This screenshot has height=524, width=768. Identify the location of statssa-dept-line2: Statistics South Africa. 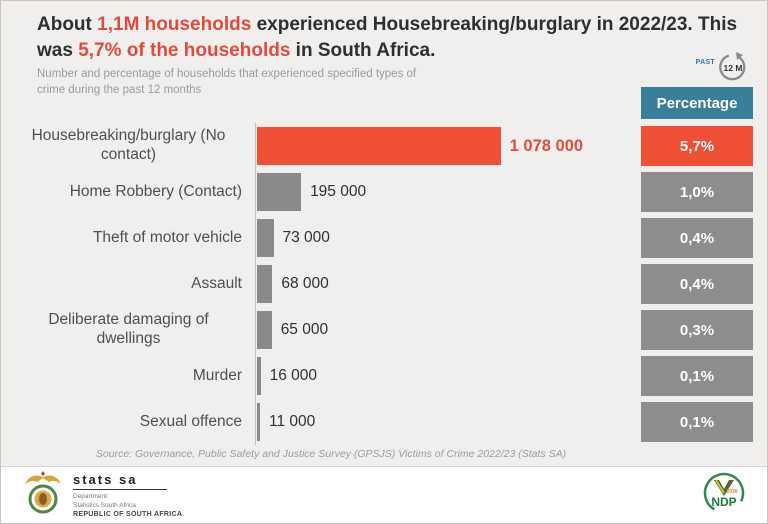
(104, 505).